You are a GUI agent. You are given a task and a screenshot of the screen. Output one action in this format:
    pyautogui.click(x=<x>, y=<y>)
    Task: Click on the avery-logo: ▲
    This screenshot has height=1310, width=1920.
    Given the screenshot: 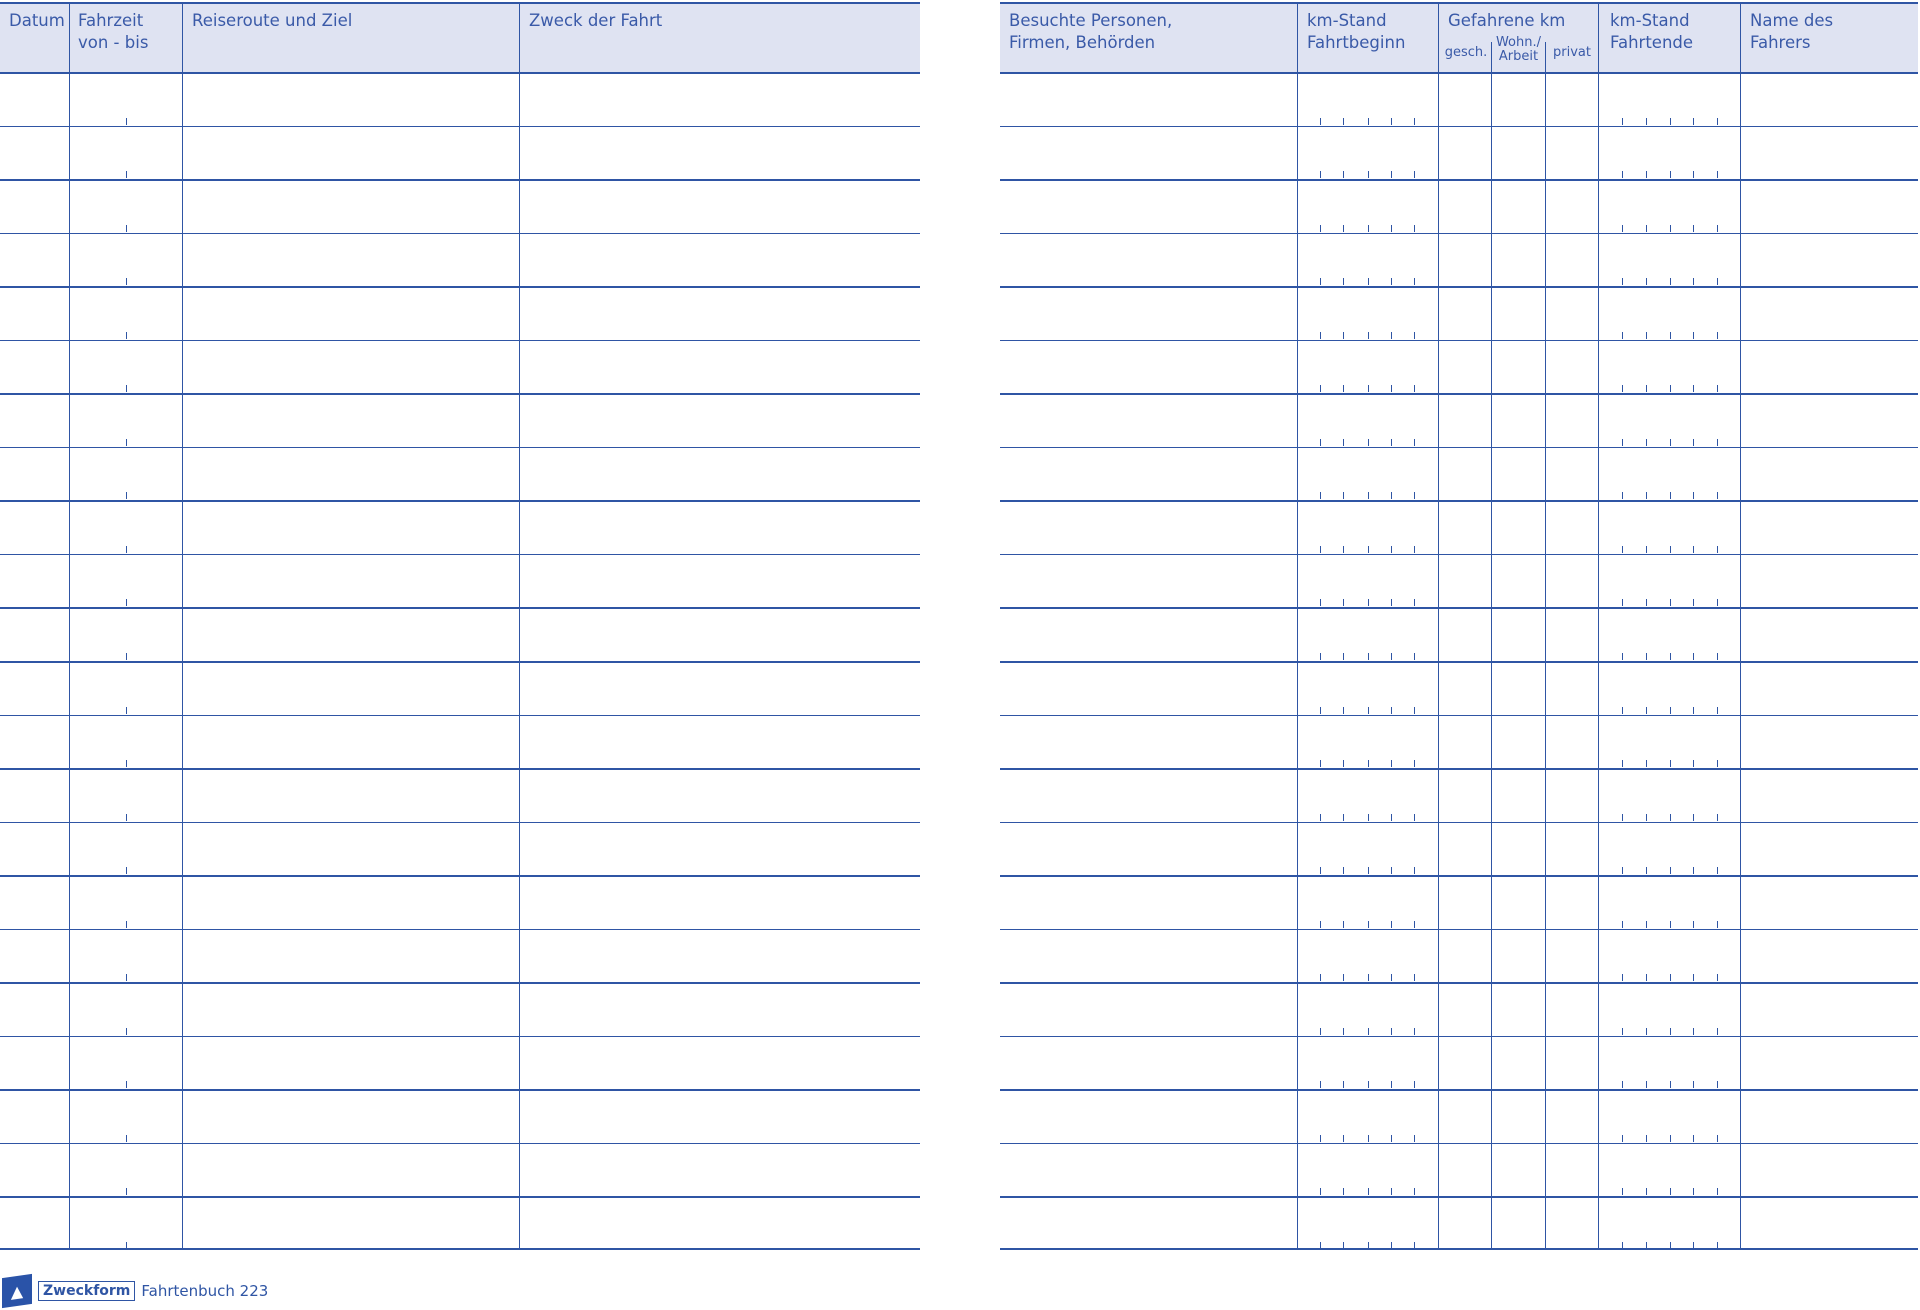 What is the action you would take?
    pyautogui.click(x=17, y=1291)
    